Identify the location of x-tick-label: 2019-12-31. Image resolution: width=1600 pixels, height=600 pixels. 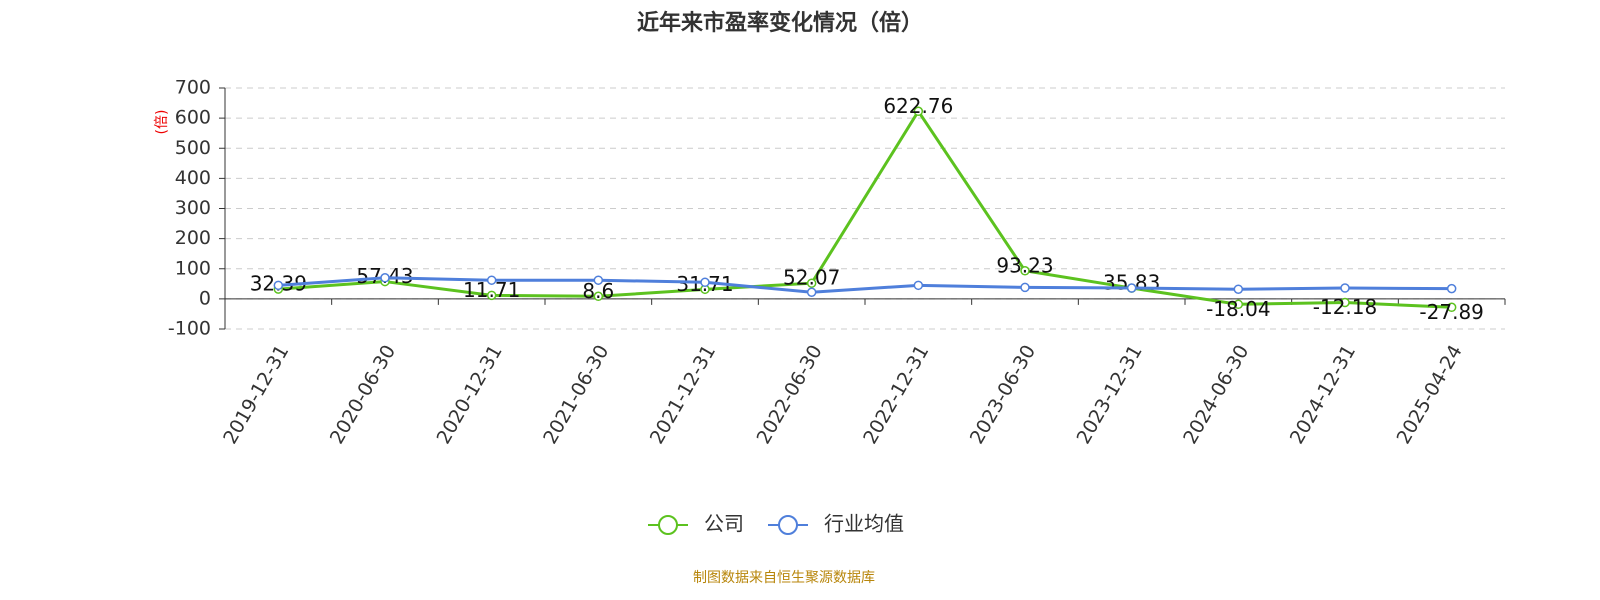
(256, 394).